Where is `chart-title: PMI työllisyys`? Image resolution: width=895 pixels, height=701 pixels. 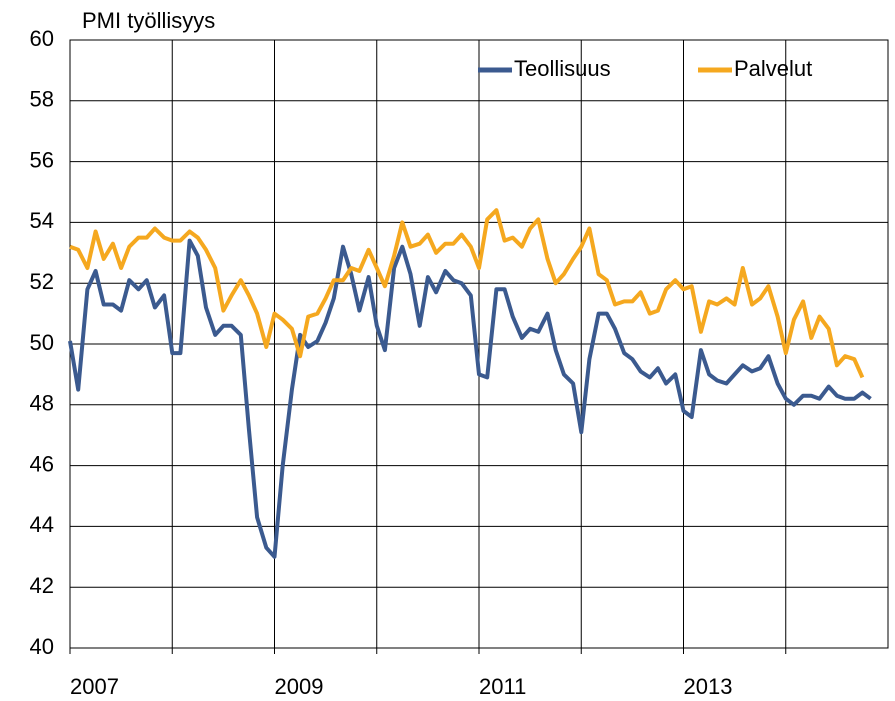
chart-title: PMI työllisyys is located at coordinates (148, 20).